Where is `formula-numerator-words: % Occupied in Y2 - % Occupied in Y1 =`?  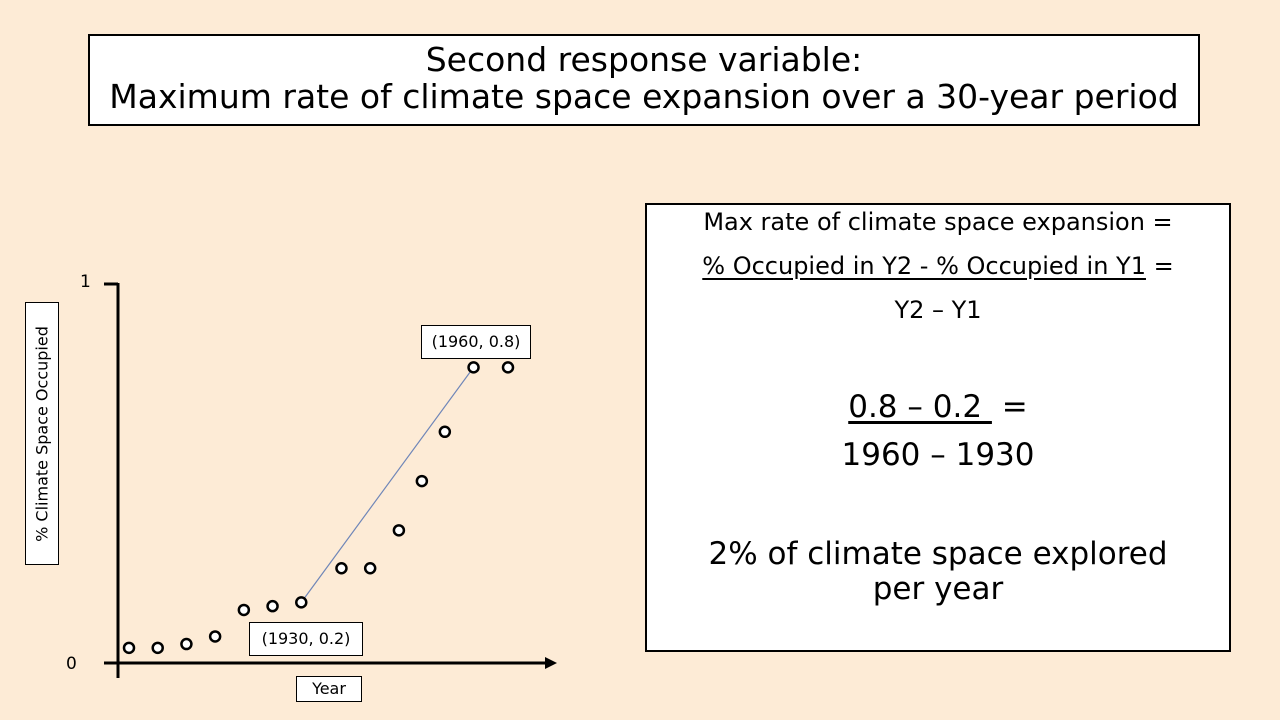
formula-numerator-words: % Occupied in Y2 - % Occupied in Y1 = is located at coordinates (938, 266).